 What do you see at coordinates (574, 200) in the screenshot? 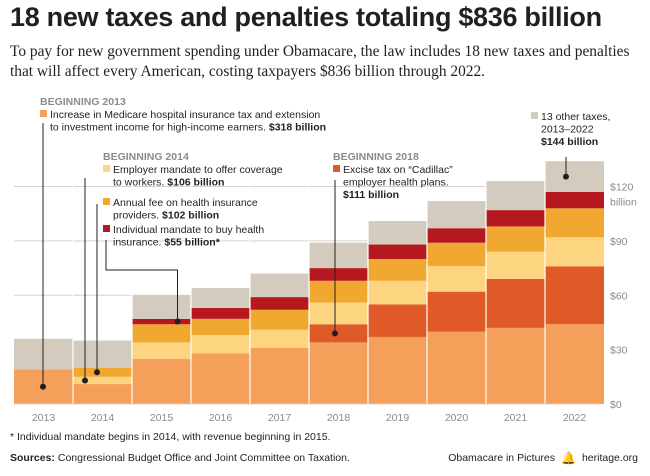
I see `bar-segment-individual_mandate-2022` at bounding box center [574, 200].